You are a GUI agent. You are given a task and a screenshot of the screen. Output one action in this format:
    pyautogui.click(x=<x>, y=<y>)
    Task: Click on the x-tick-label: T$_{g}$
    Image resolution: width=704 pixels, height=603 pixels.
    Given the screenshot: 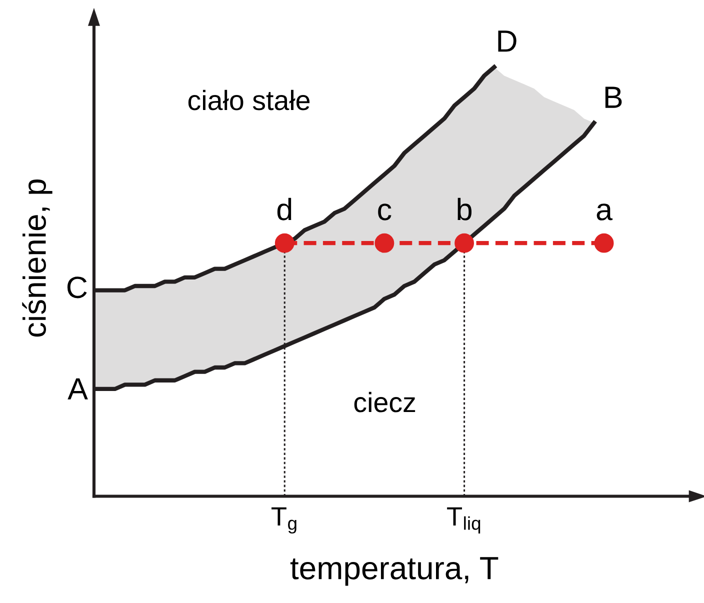 What is the action you would take?
    pyautogui.click(x=283, y=520)
    